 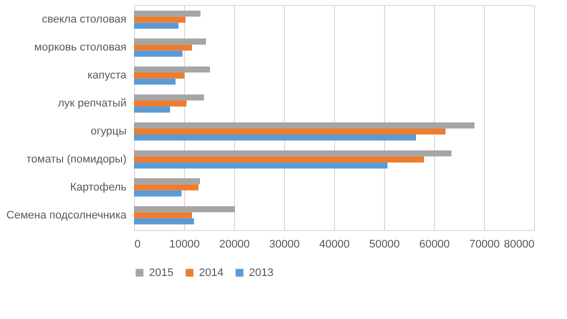 I want to click on y-tick-label: морковь столовая, so click(x=80, y=48).